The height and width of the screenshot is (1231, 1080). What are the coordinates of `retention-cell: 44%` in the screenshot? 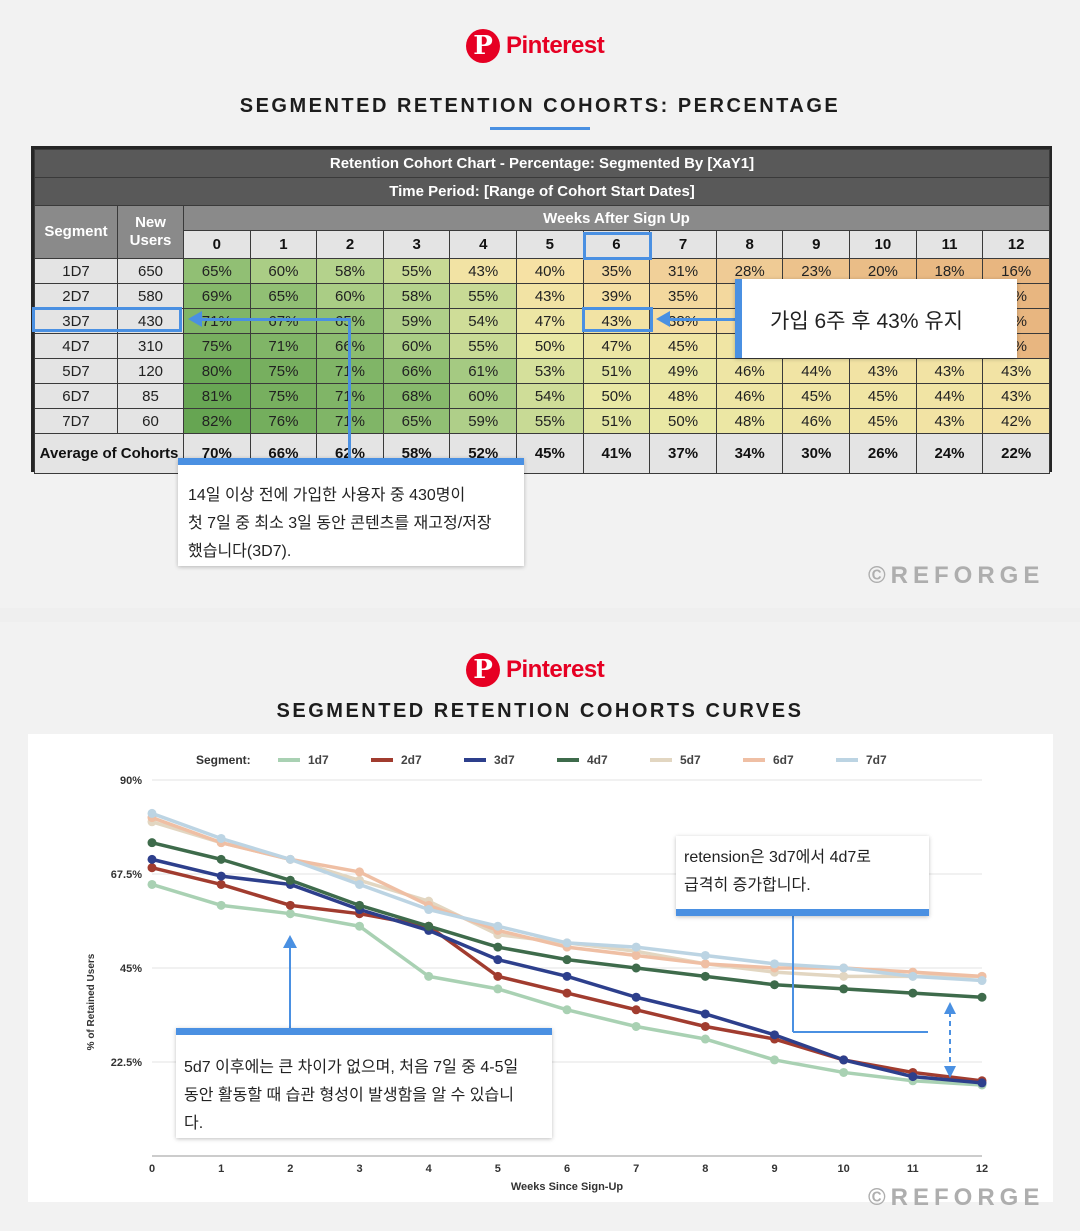 It's located at (816, 371).